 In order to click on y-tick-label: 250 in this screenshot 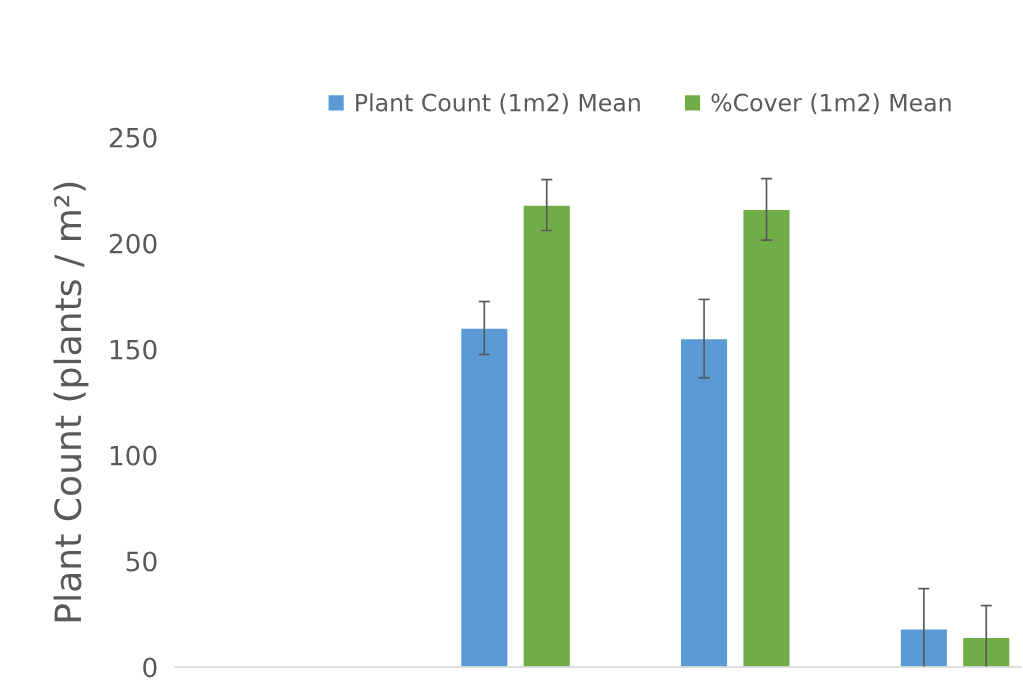, I will do `click(133, 137)`.